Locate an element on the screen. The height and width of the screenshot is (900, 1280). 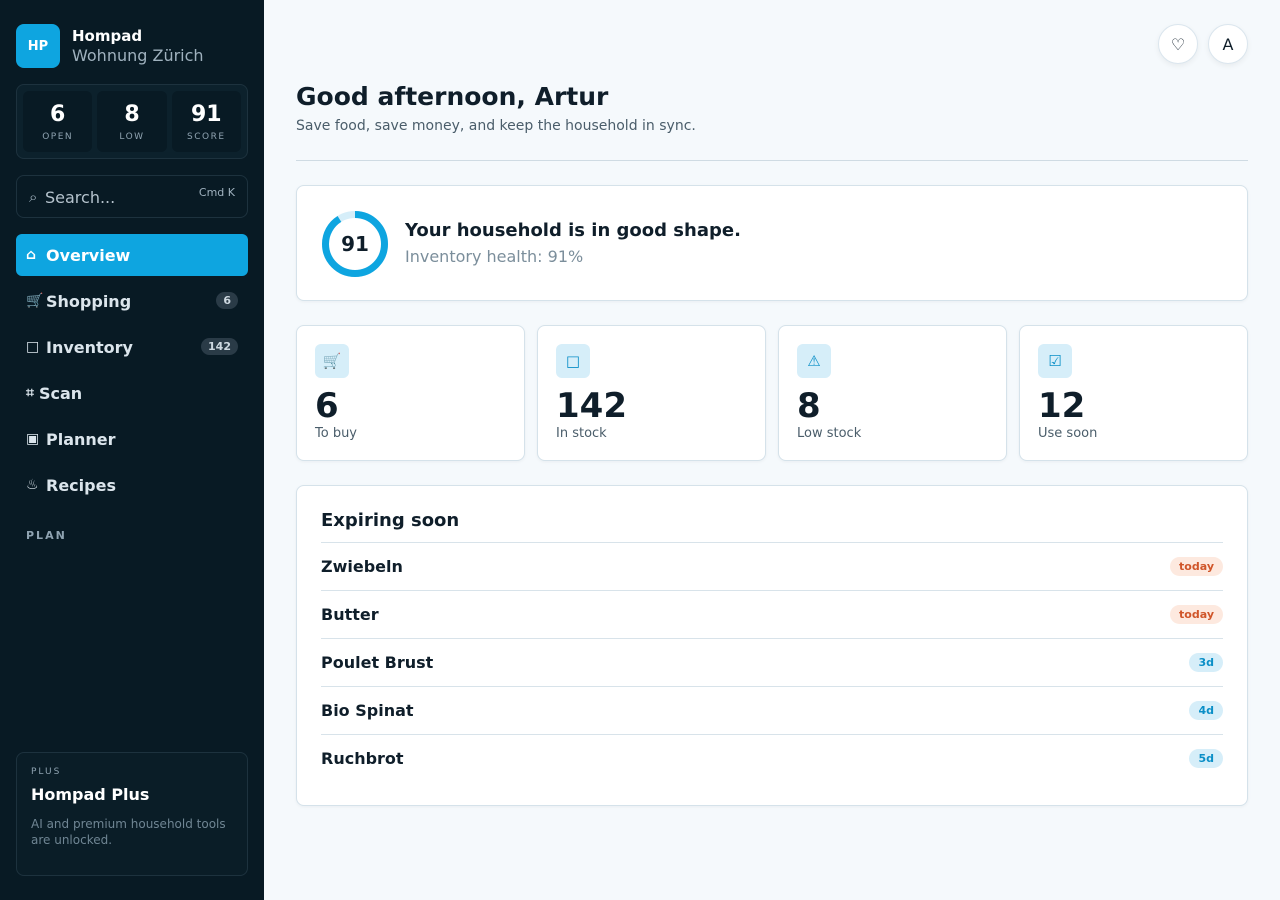
stat-open: 6 OPEN is located at coordinates (58, 121).